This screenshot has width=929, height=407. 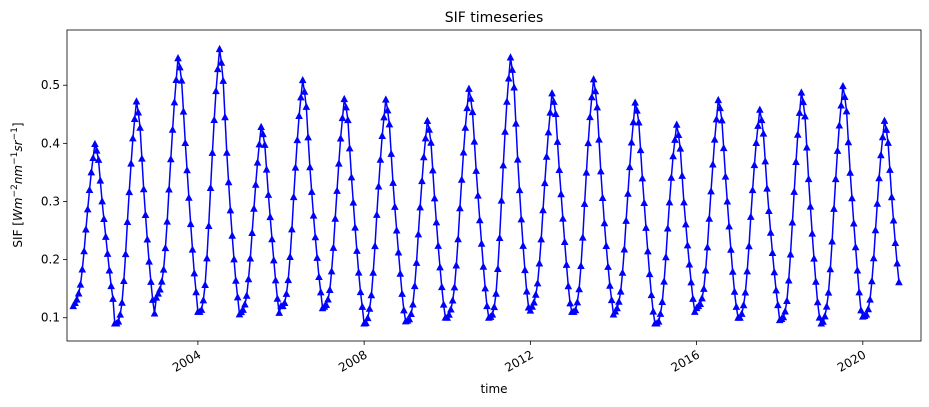 I want to click on x-tick-label: 2008, so click(x=352, y=360).